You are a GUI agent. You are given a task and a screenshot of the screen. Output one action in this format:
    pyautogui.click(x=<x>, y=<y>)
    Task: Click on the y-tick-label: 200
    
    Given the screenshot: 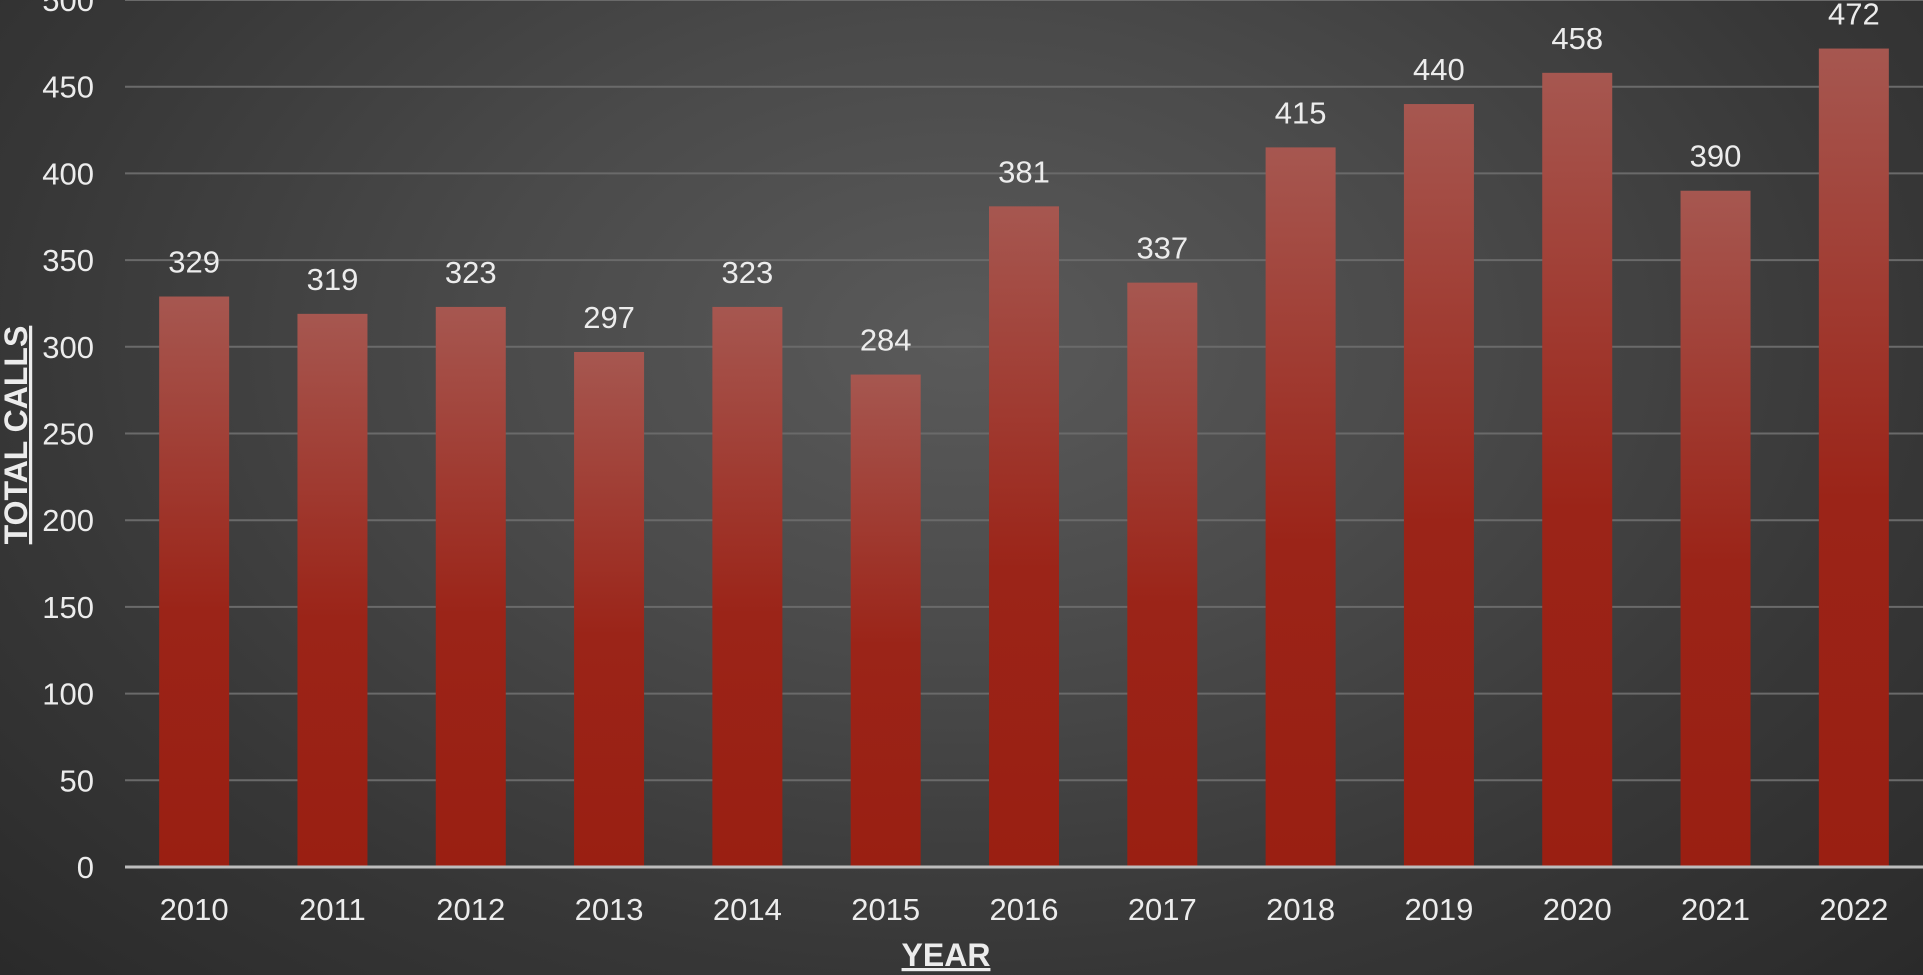 What is the action you would take?
    pyautogui.click(x=68, y=520)
    